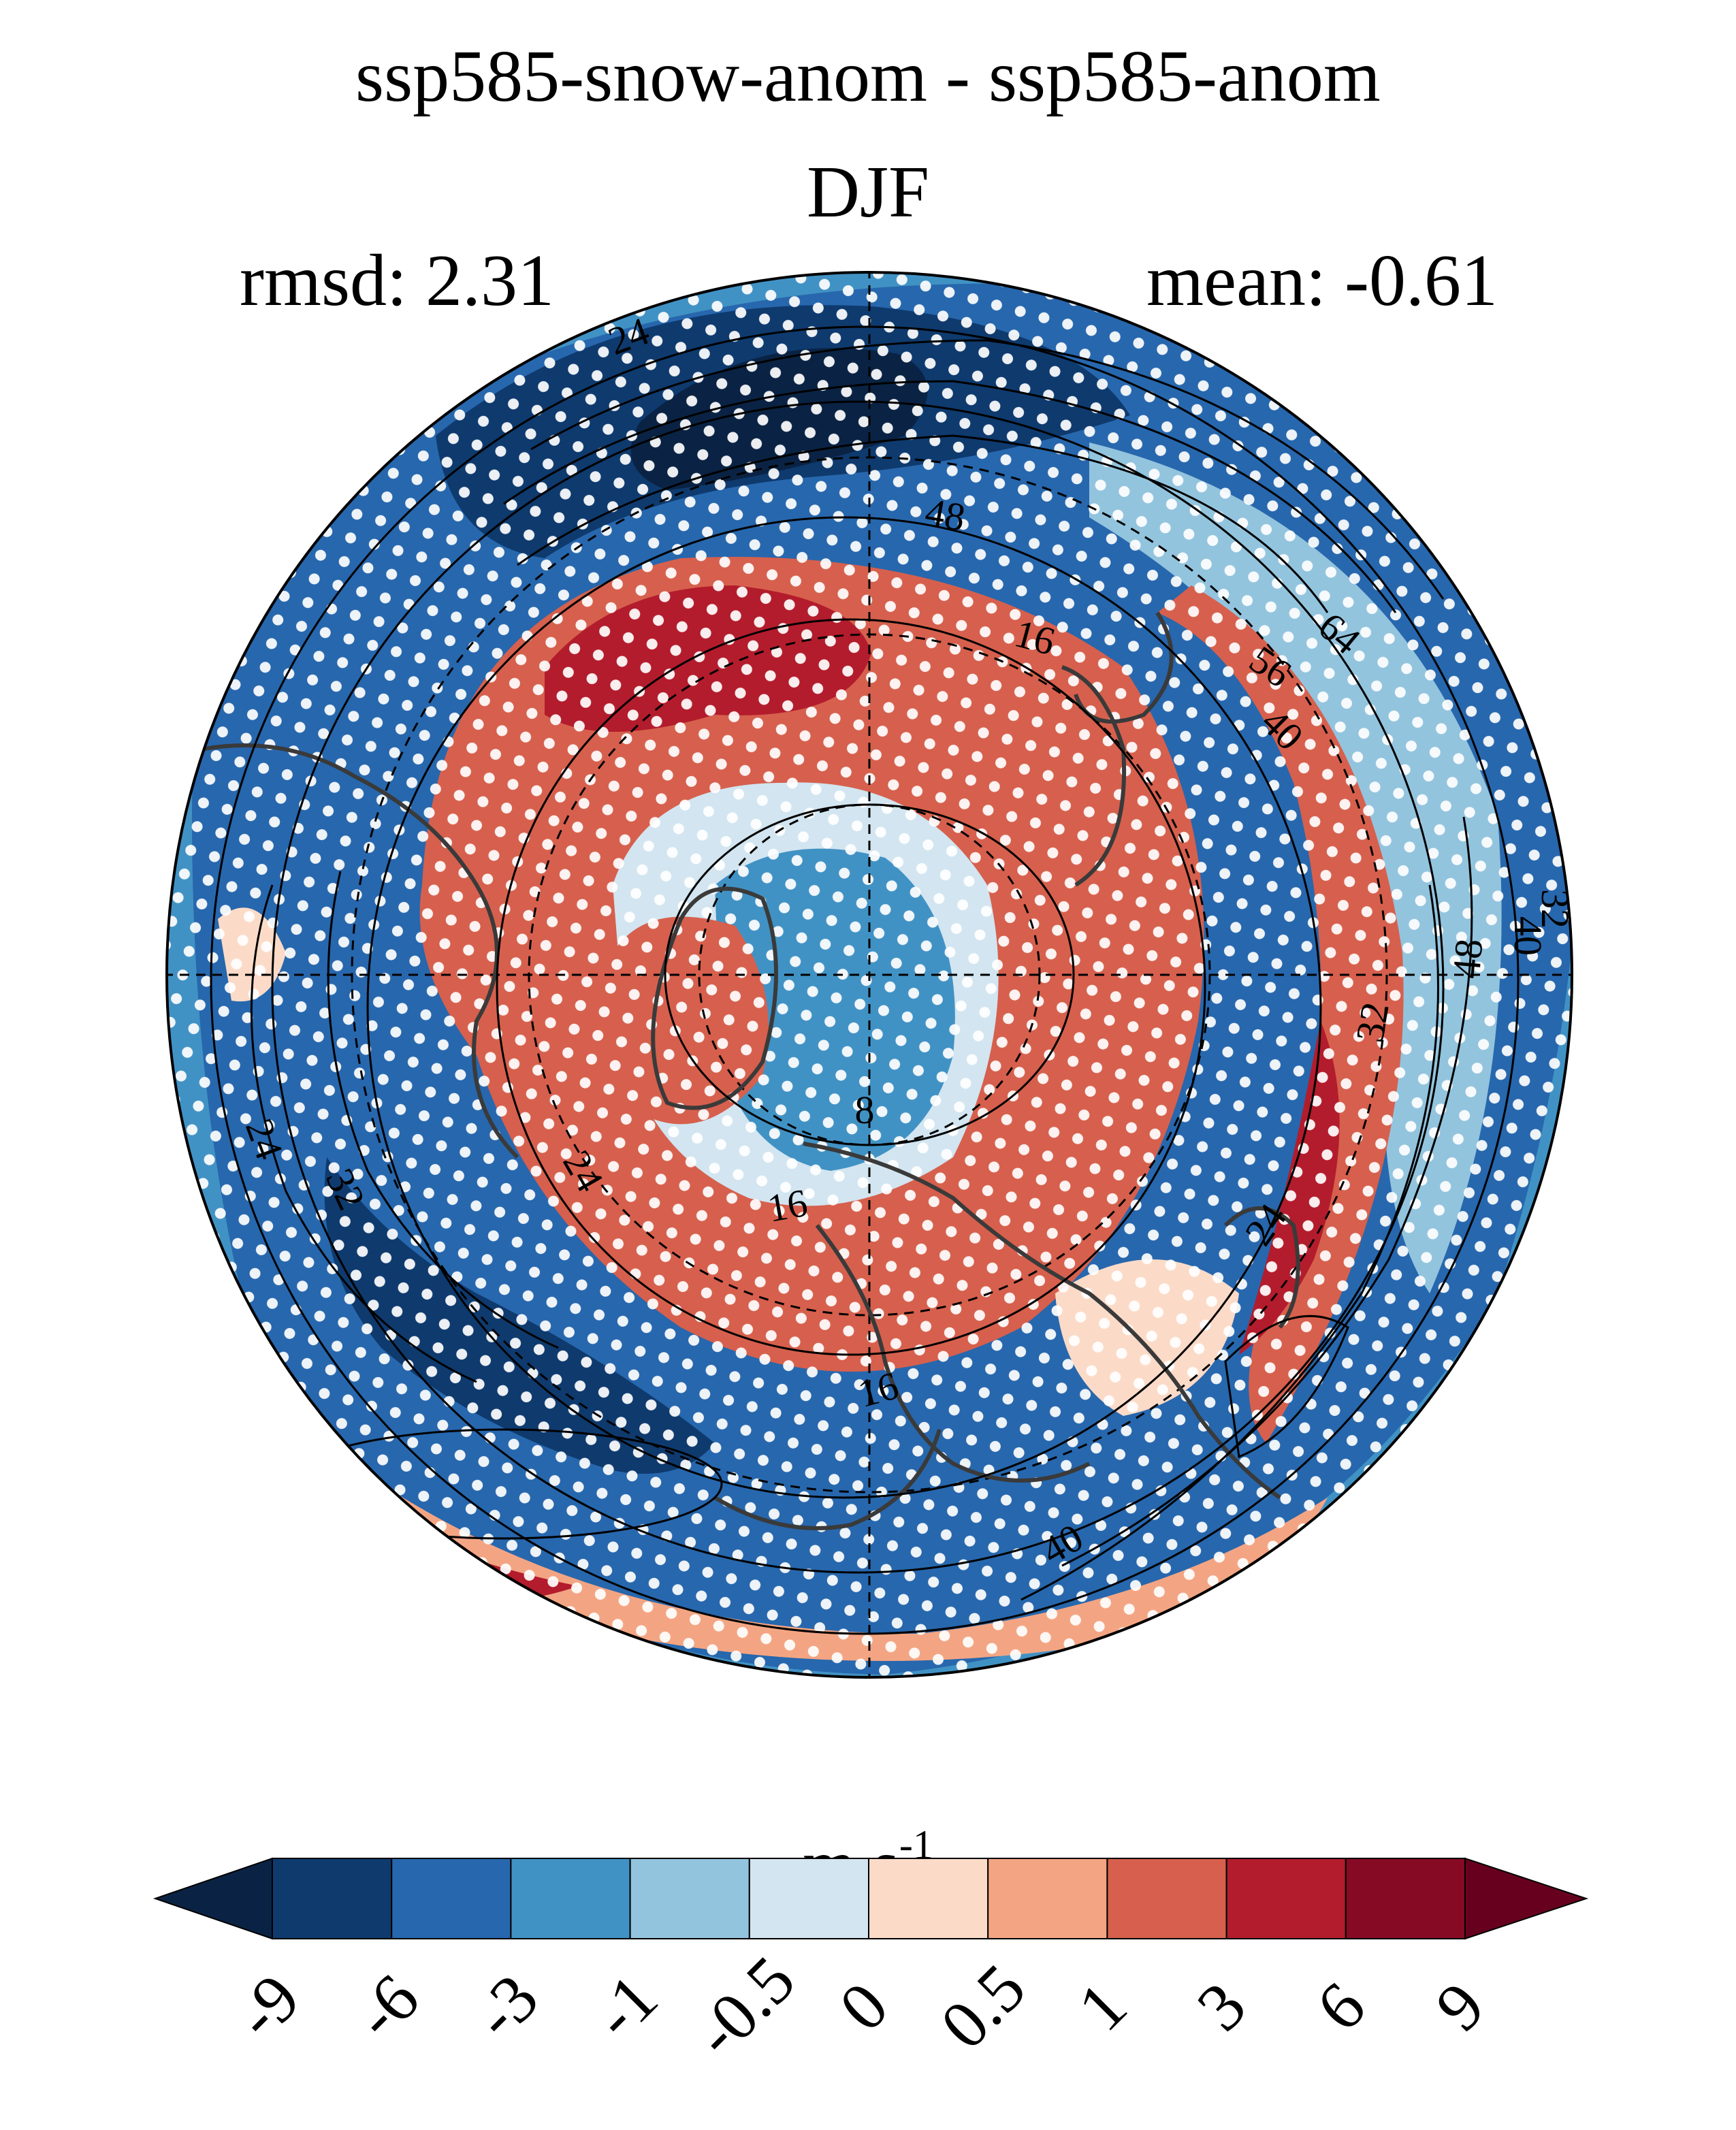 The height and width of the screenshot is (2130, 1736). What do you see at coordinates (1322, 280) in the screenshot?
I see `mean-label: mean: -0.61` at bounding box center [1322, 280].